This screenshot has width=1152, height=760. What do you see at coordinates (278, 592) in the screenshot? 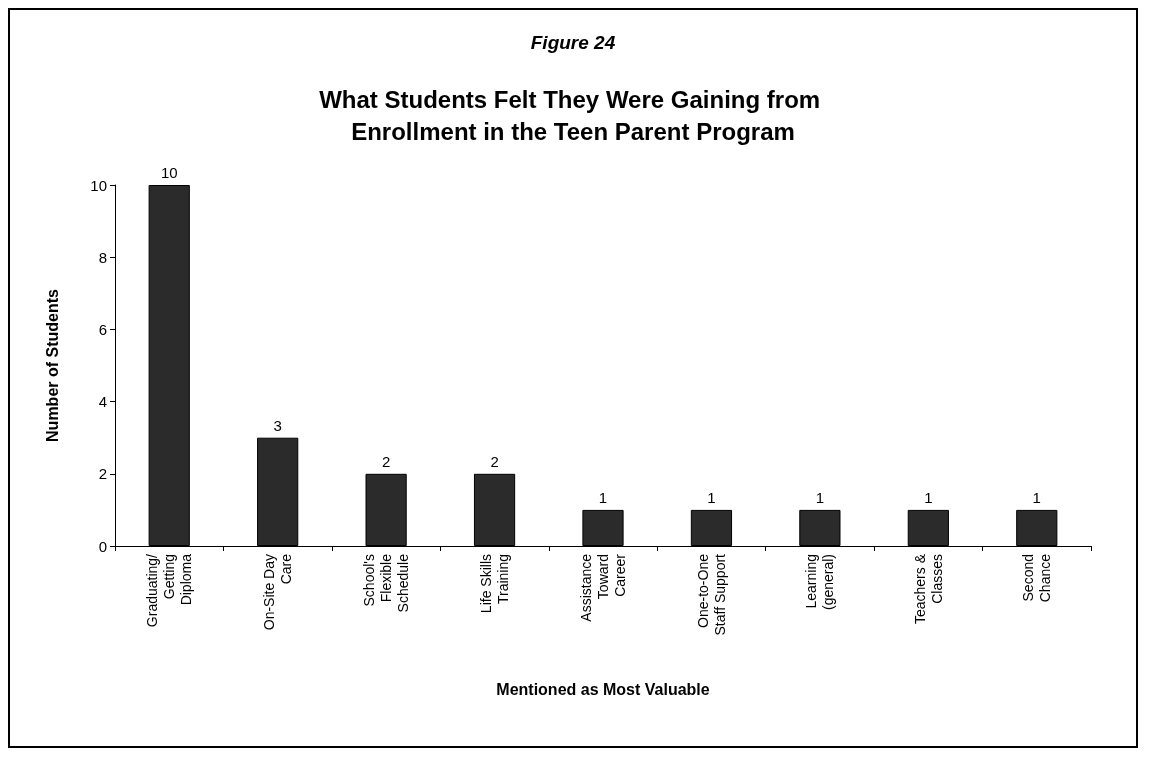
I see `x-tick-label: On-Site Day Care` at bounding box center [278, 592].